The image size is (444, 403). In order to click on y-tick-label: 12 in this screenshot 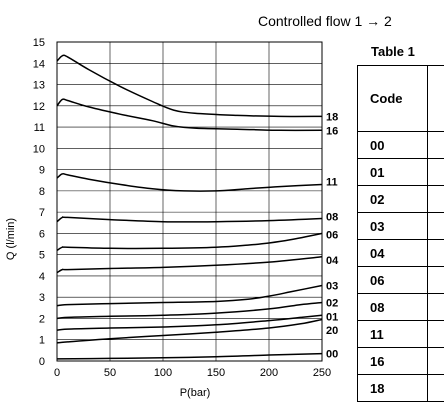, I will do `click(39, 107)`.